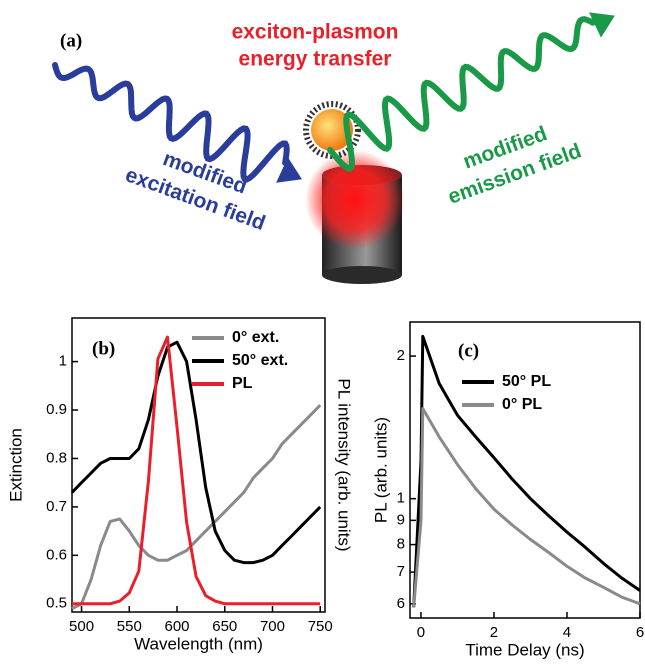 Image resolution: width=645 pixels, height=666 pixels. Describe the element at coordinates (362, 275) in the screenshot. I see `cylinder-base` at that location.